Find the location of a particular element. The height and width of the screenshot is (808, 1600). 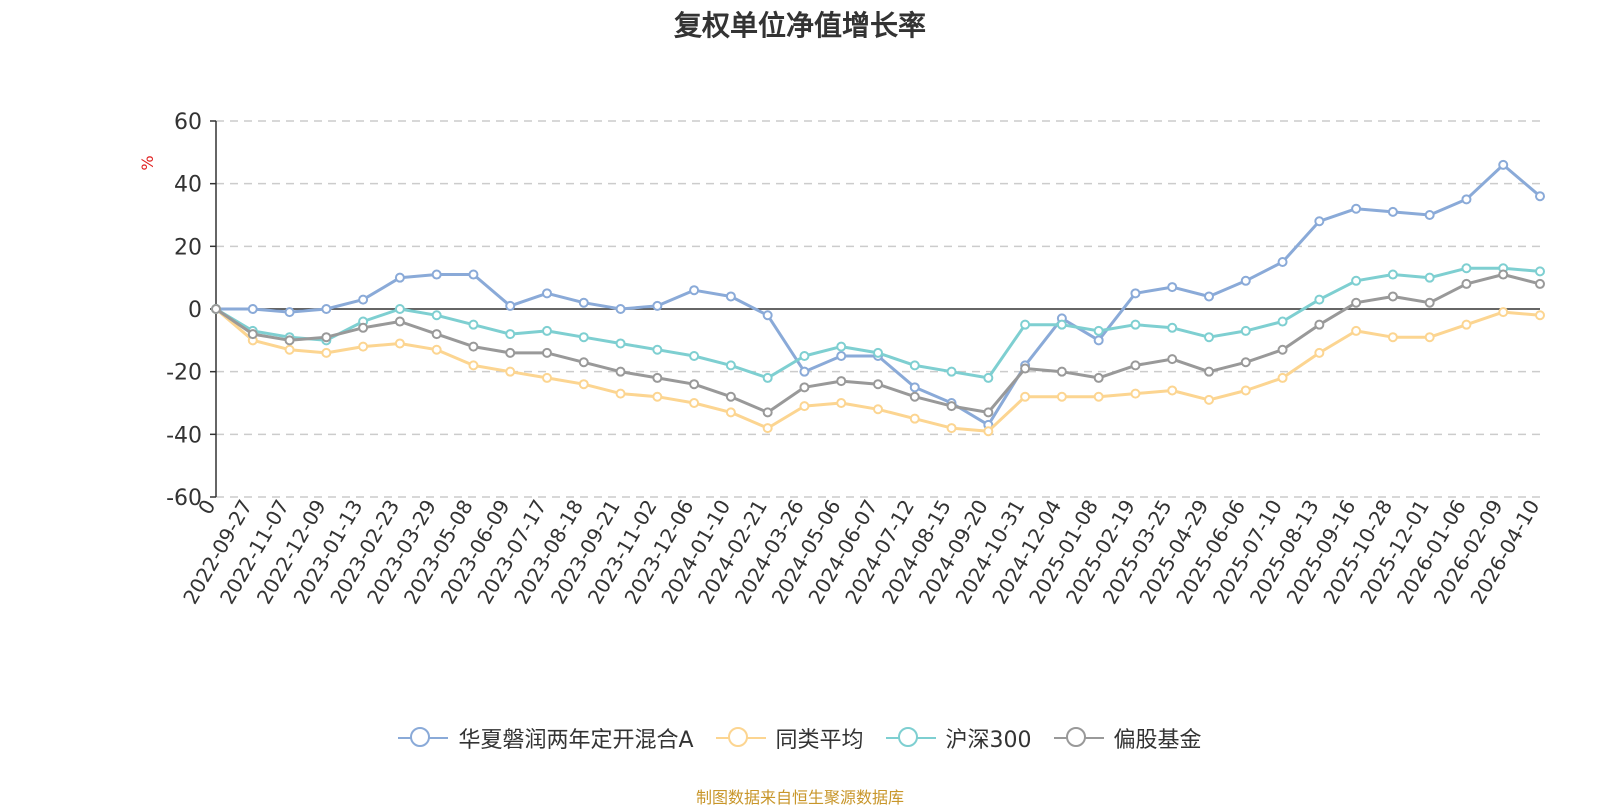

legend-item: 沪深300 is located at coordinates (958, 738).